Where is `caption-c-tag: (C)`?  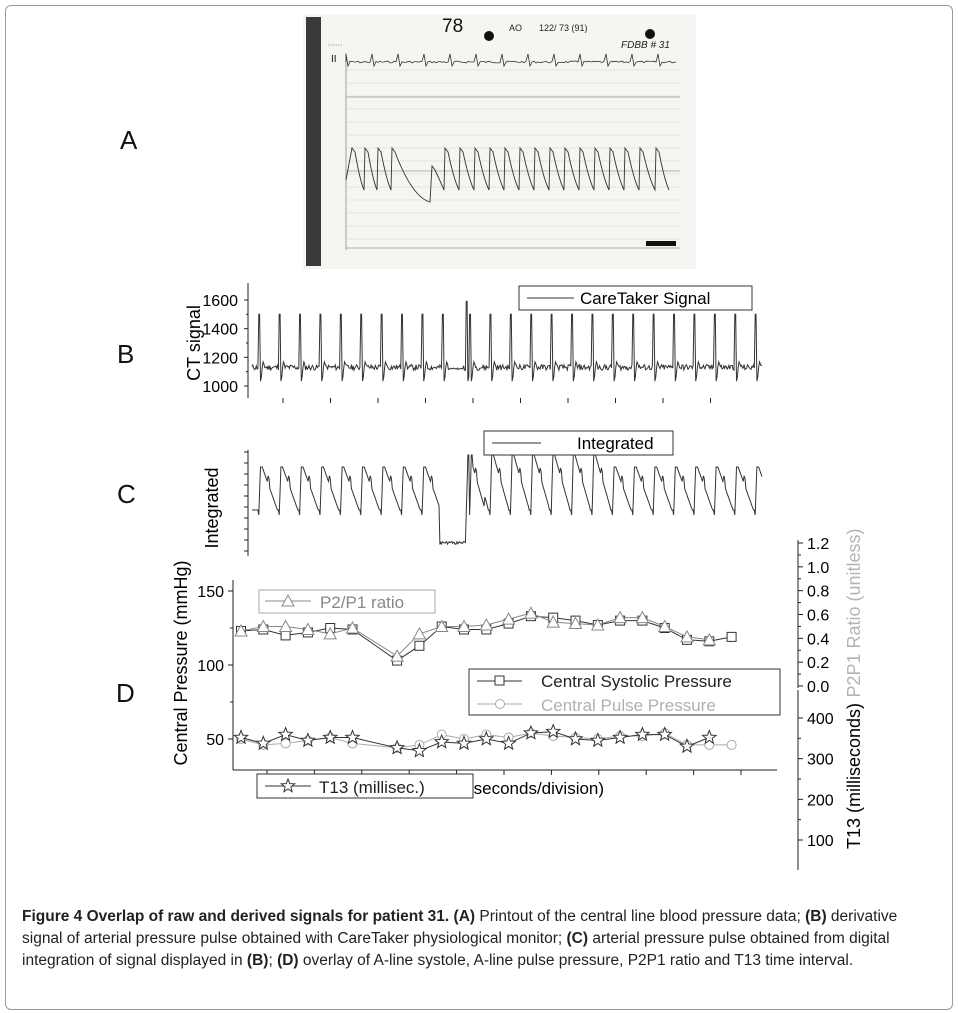 caption-c-tag: (C) is located at coordinates (577, 938).